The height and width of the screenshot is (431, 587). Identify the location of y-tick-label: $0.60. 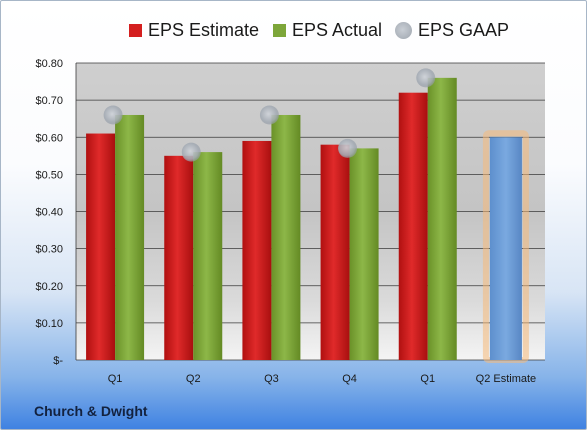
(49, 138).